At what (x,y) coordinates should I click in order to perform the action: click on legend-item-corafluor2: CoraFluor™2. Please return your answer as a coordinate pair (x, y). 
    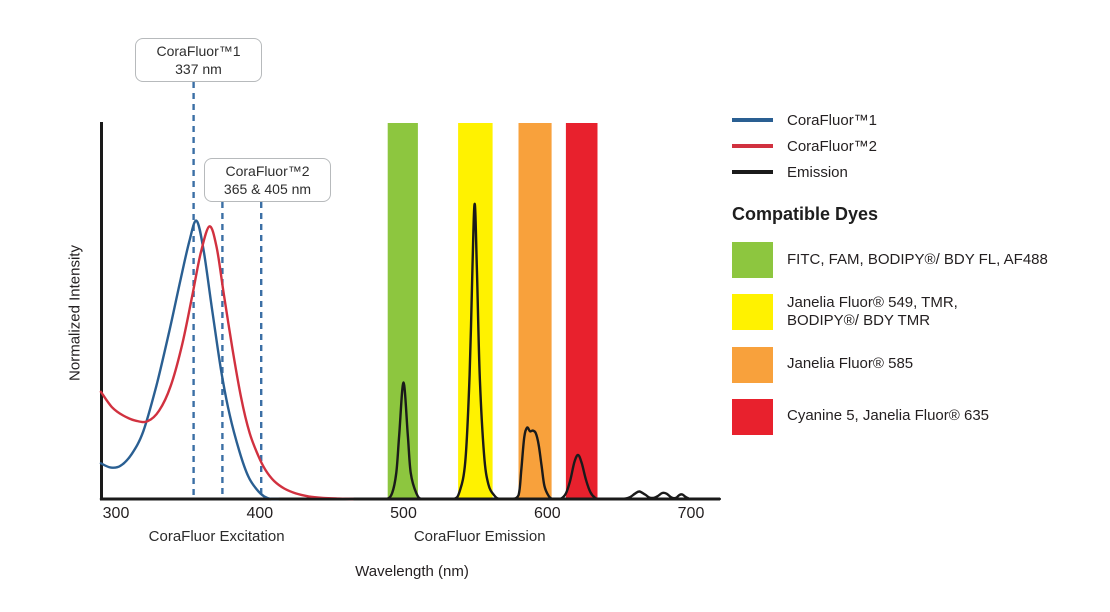
    Looking at the image, I should click on (918, 146).